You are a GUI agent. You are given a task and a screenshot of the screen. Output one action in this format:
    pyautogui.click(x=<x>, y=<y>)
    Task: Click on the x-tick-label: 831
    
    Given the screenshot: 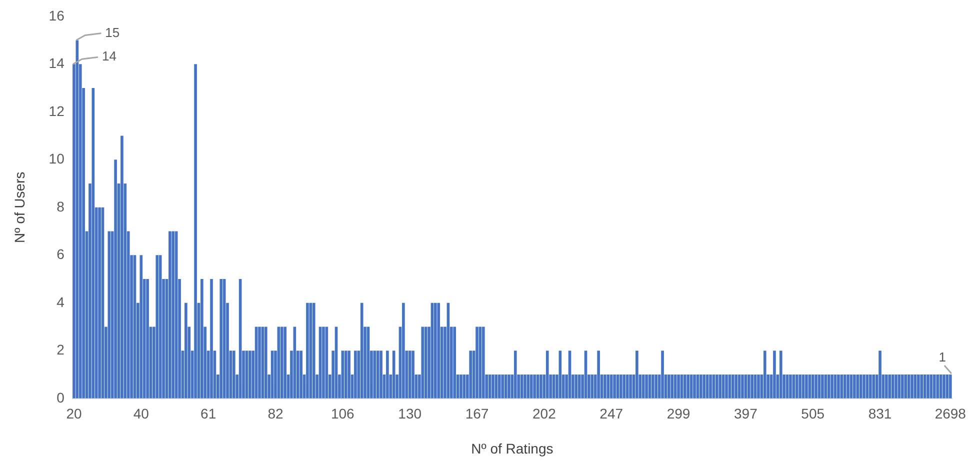 What is the action you would take?
    pyautogui.click(x=880, y=414)
    